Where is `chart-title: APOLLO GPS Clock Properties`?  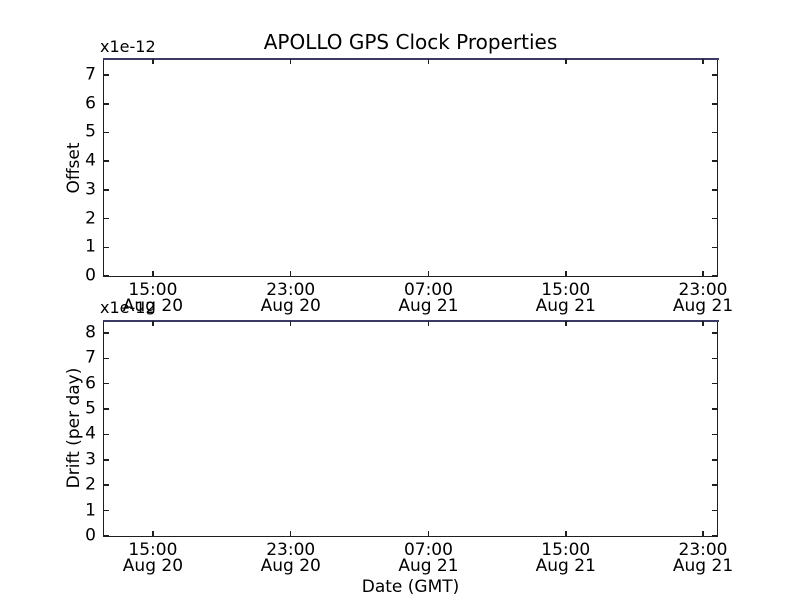
chart-title: APOLLO GPS Clock Properties is located at coordinates (410, 42).